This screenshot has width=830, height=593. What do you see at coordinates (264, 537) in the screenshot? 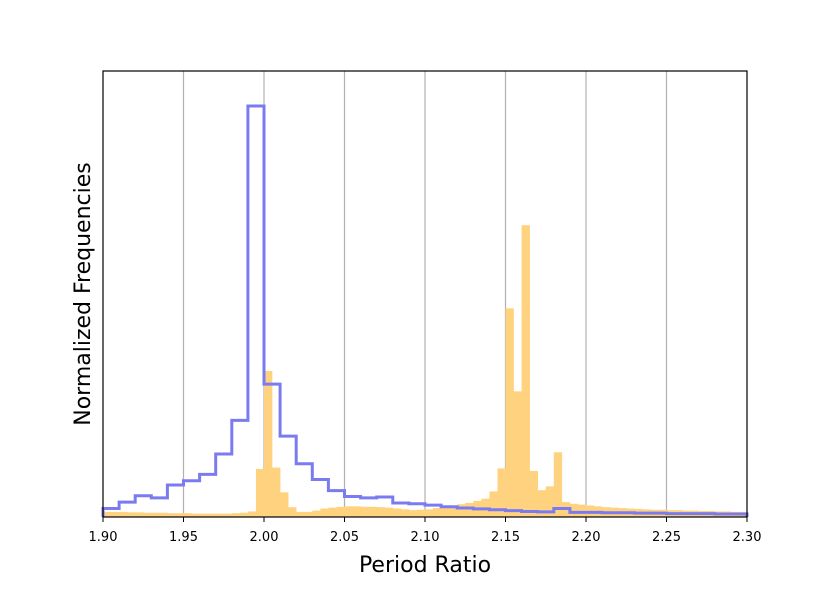
I see `x-tick-label: 2.00` at bounding box center [264, 537].